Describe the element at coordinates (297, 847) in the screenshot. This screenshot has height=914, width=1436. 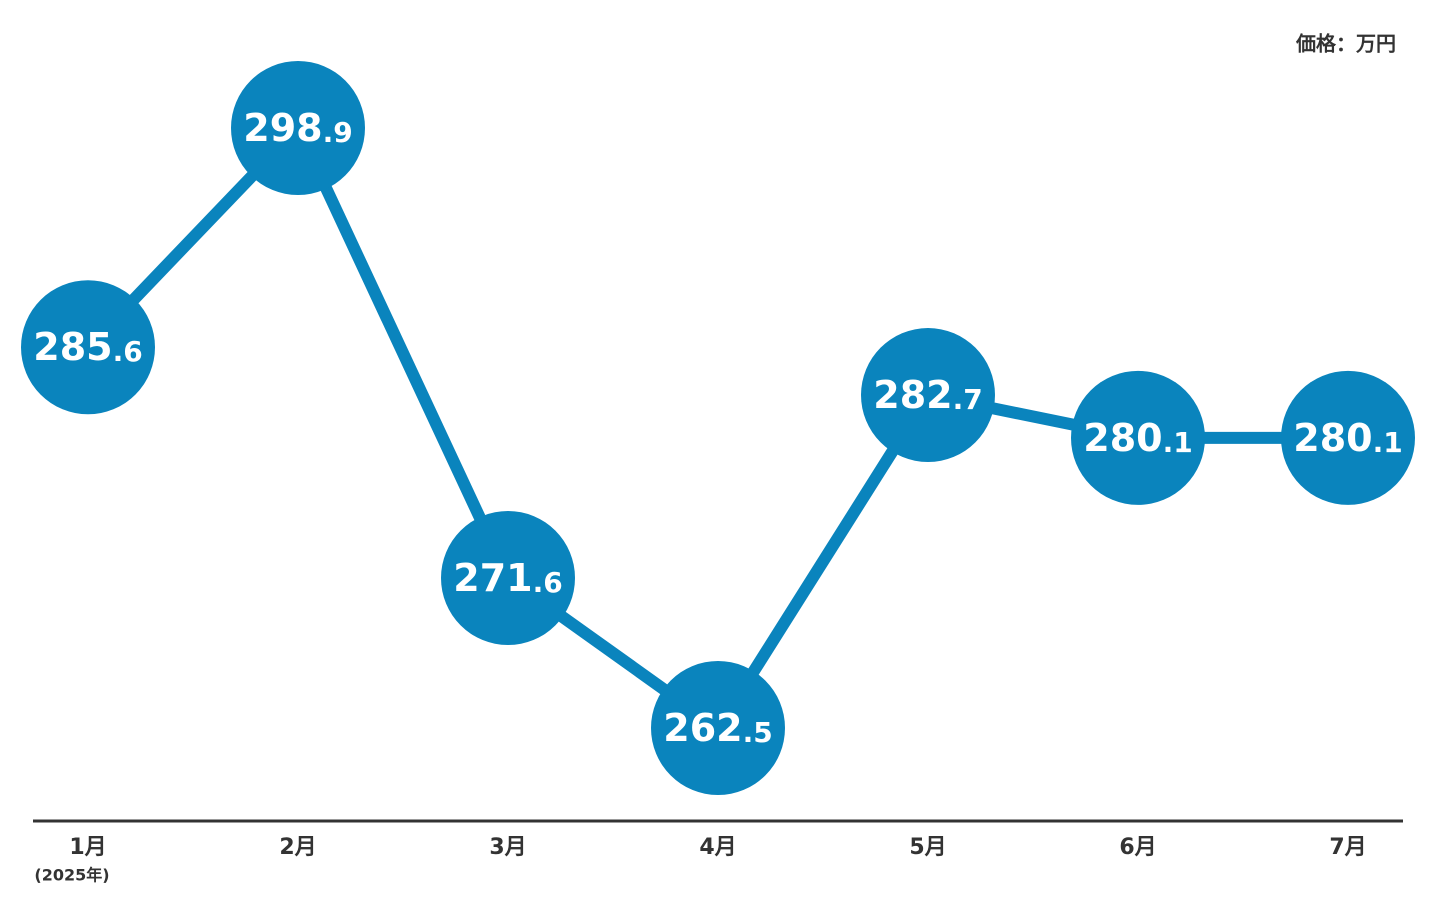
I see `x-tick-label: 2月` at that location.